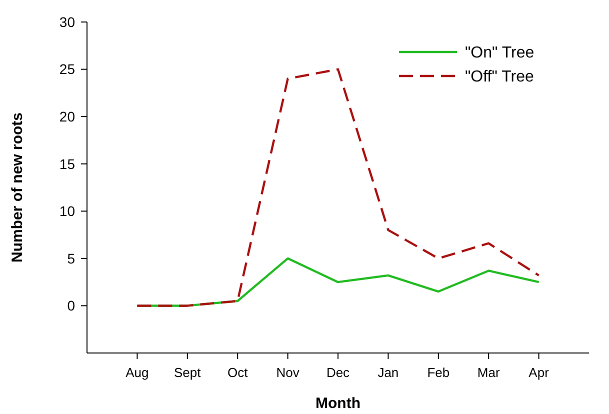  What do you see at coordinates (288, 372) in the screenshot?
I see `x-tick-label: Nov` at bounding box center [288, 372].